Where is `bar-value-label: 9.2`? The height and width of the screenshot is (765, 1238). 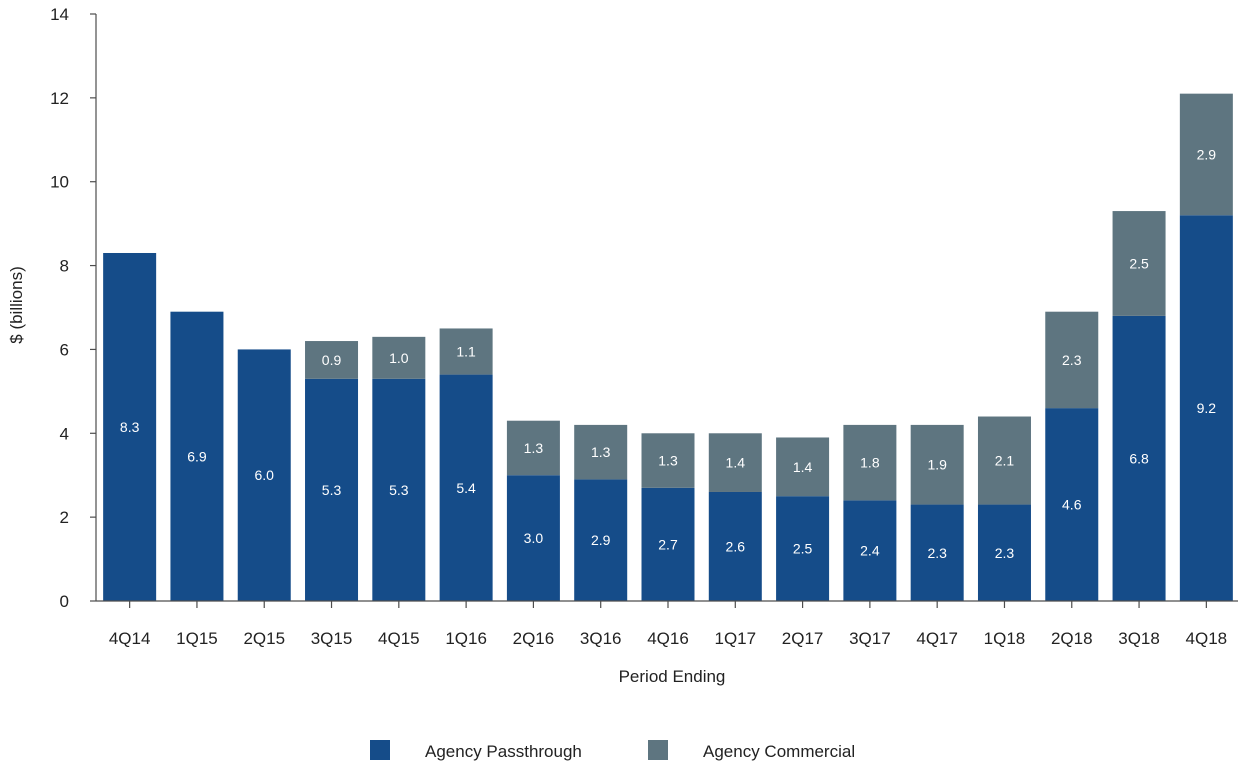 bar-value-label: 9.2 is located at coordinates (1207, 408).